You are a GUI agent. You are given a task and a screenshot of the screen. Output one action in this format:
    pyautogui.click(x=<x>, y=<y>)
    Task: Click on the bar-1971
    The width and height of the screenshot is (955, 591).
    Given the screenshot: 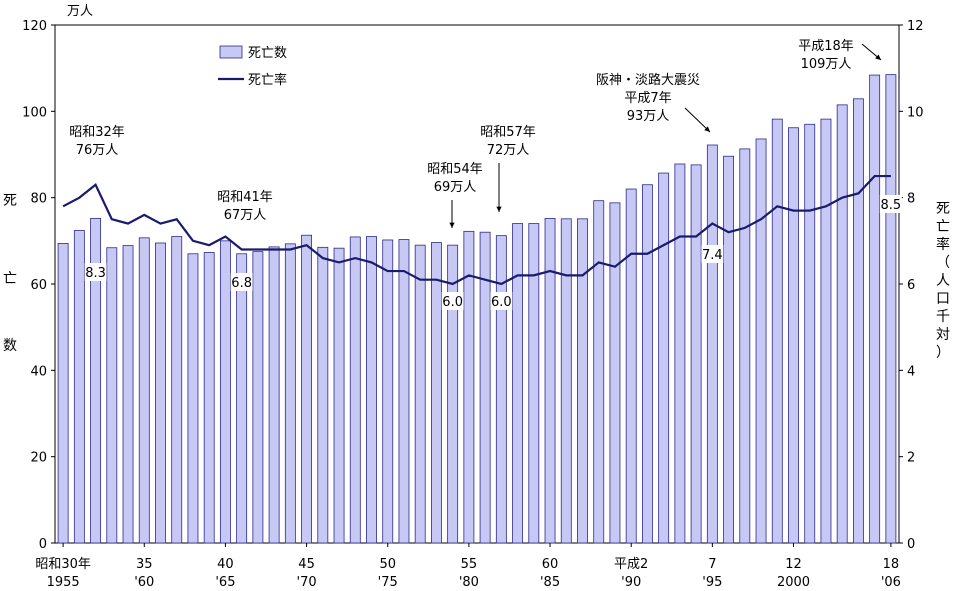 What is the action you would take?
    pyautogui.click(x=323, y=395)
    